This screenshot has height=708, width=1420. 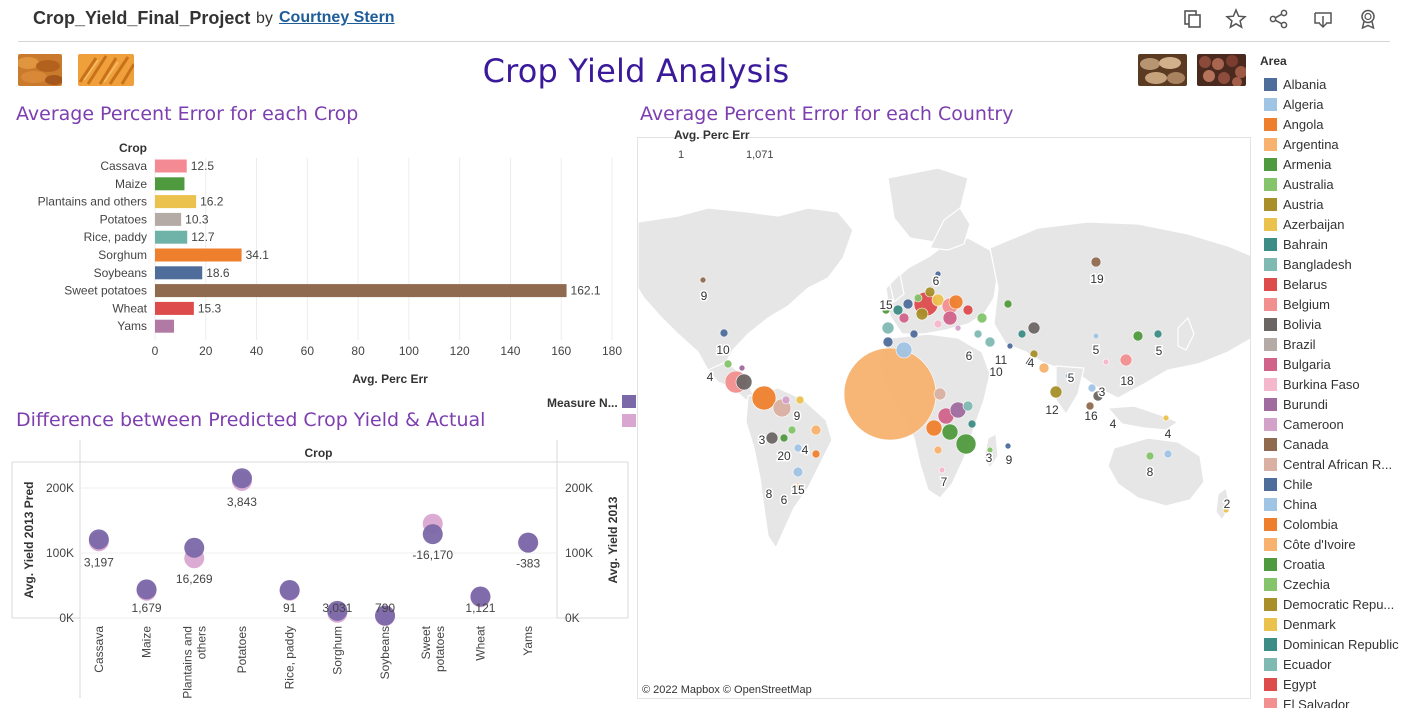 I want to click on legend-item: Burkina Faso, so click(x=1339, y=384).